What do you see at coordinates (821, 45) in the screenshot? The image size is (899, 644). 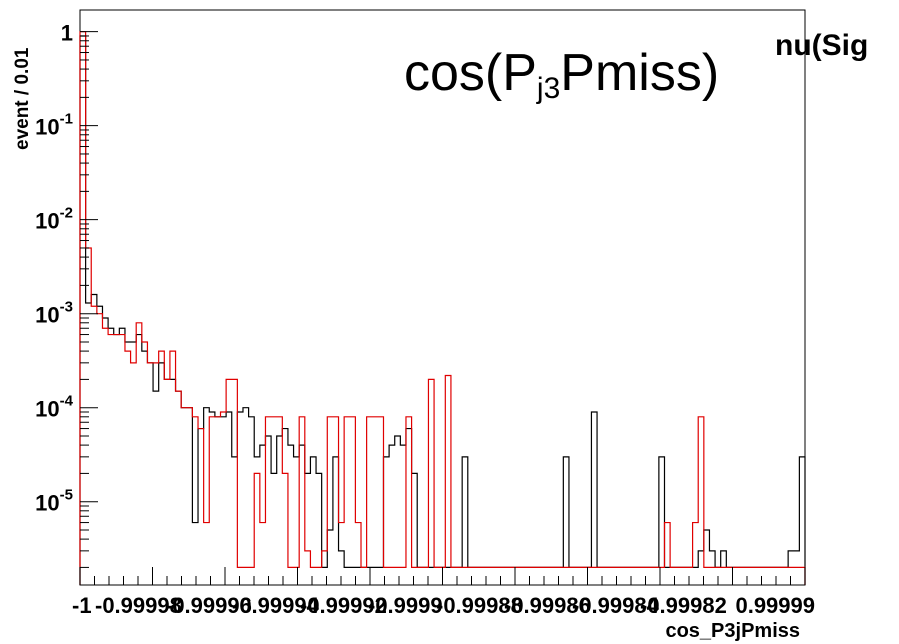 I see `stat-box-text: nu(Sig` at bounding box center [821, 45].